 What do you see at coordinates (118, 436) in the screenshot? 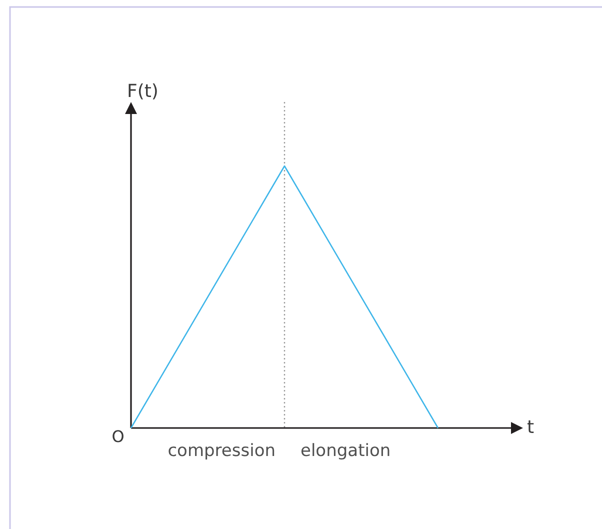
I see `annotation: O` at bounding box center [118, 436].